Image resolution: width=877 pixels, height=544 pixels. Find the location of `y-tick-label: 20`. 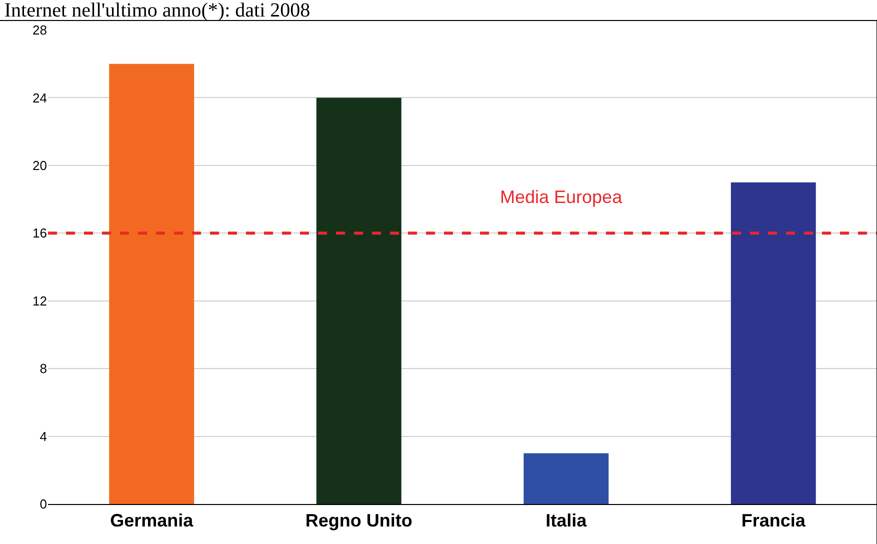

y-tick-label: 20 is located at coordinates (39, 165).